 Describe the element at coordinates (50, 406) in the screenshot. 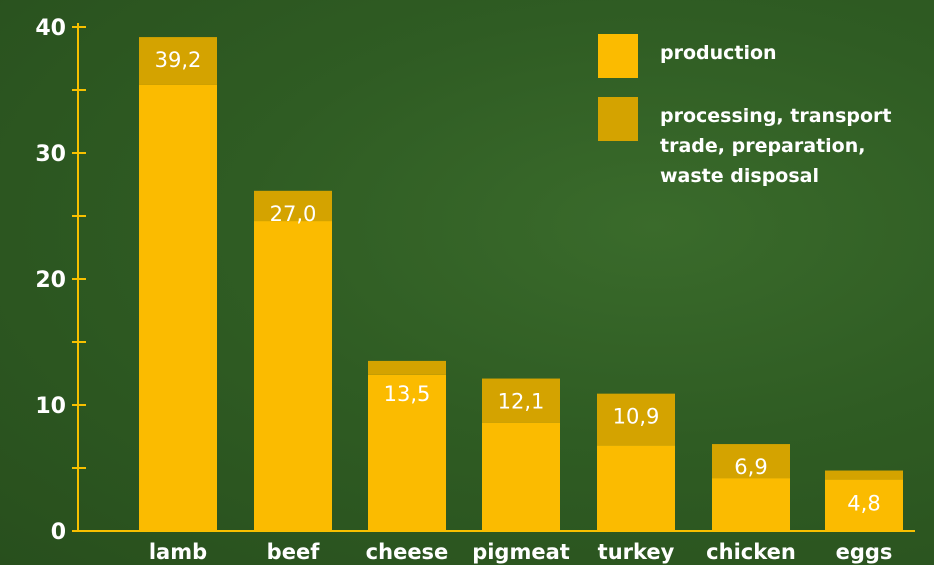

I see `y-tick-label: 10` at that location.